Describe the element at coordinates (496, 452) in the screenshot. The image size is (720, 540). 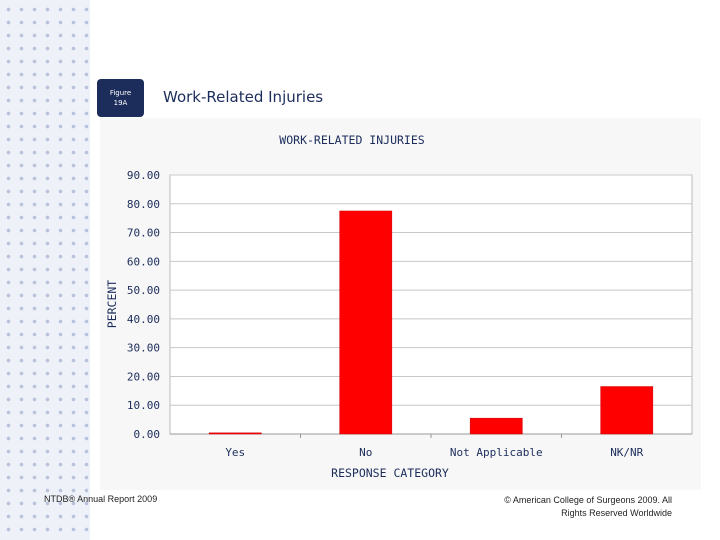
I see `x-tick-label: Not Applicable` at that location.